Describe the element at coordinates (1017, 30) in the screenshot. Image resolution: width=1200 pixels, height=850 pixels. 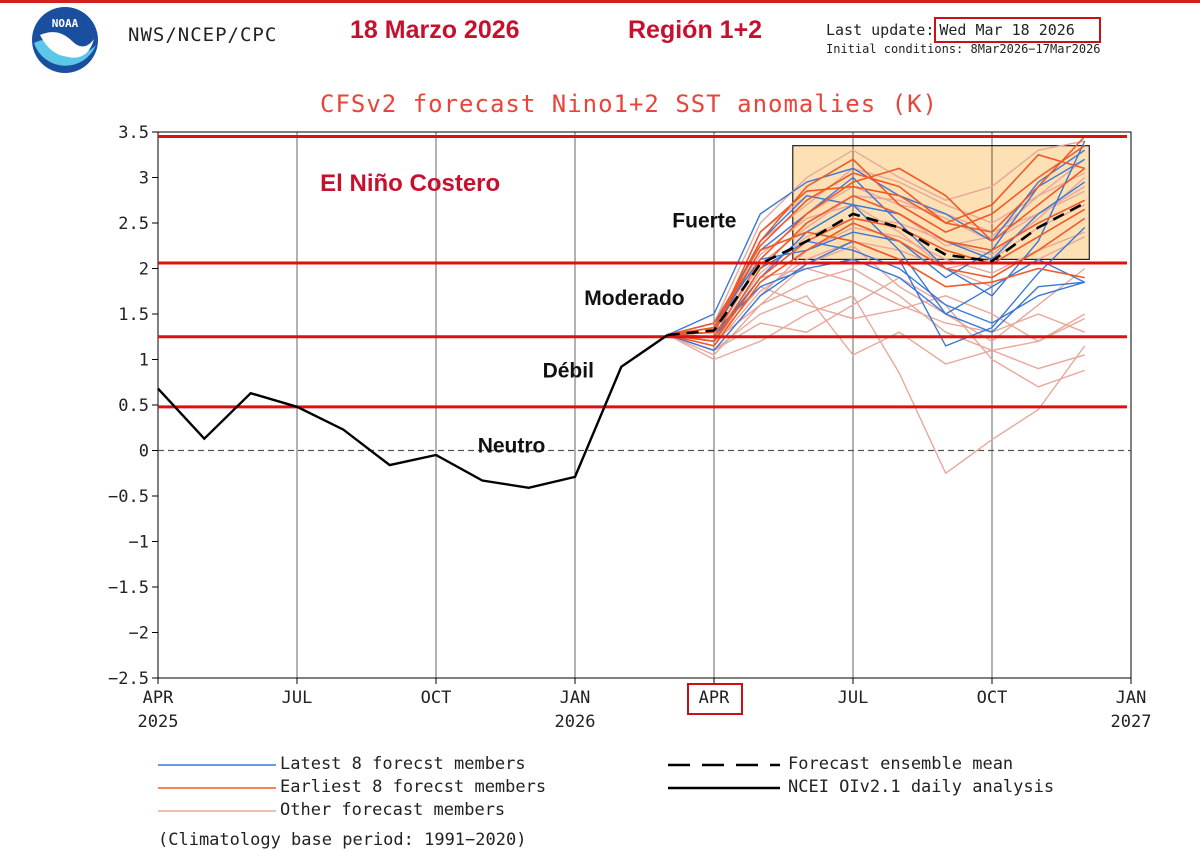
I see `last-update-value: Wed Mar 18 2026` at that location.